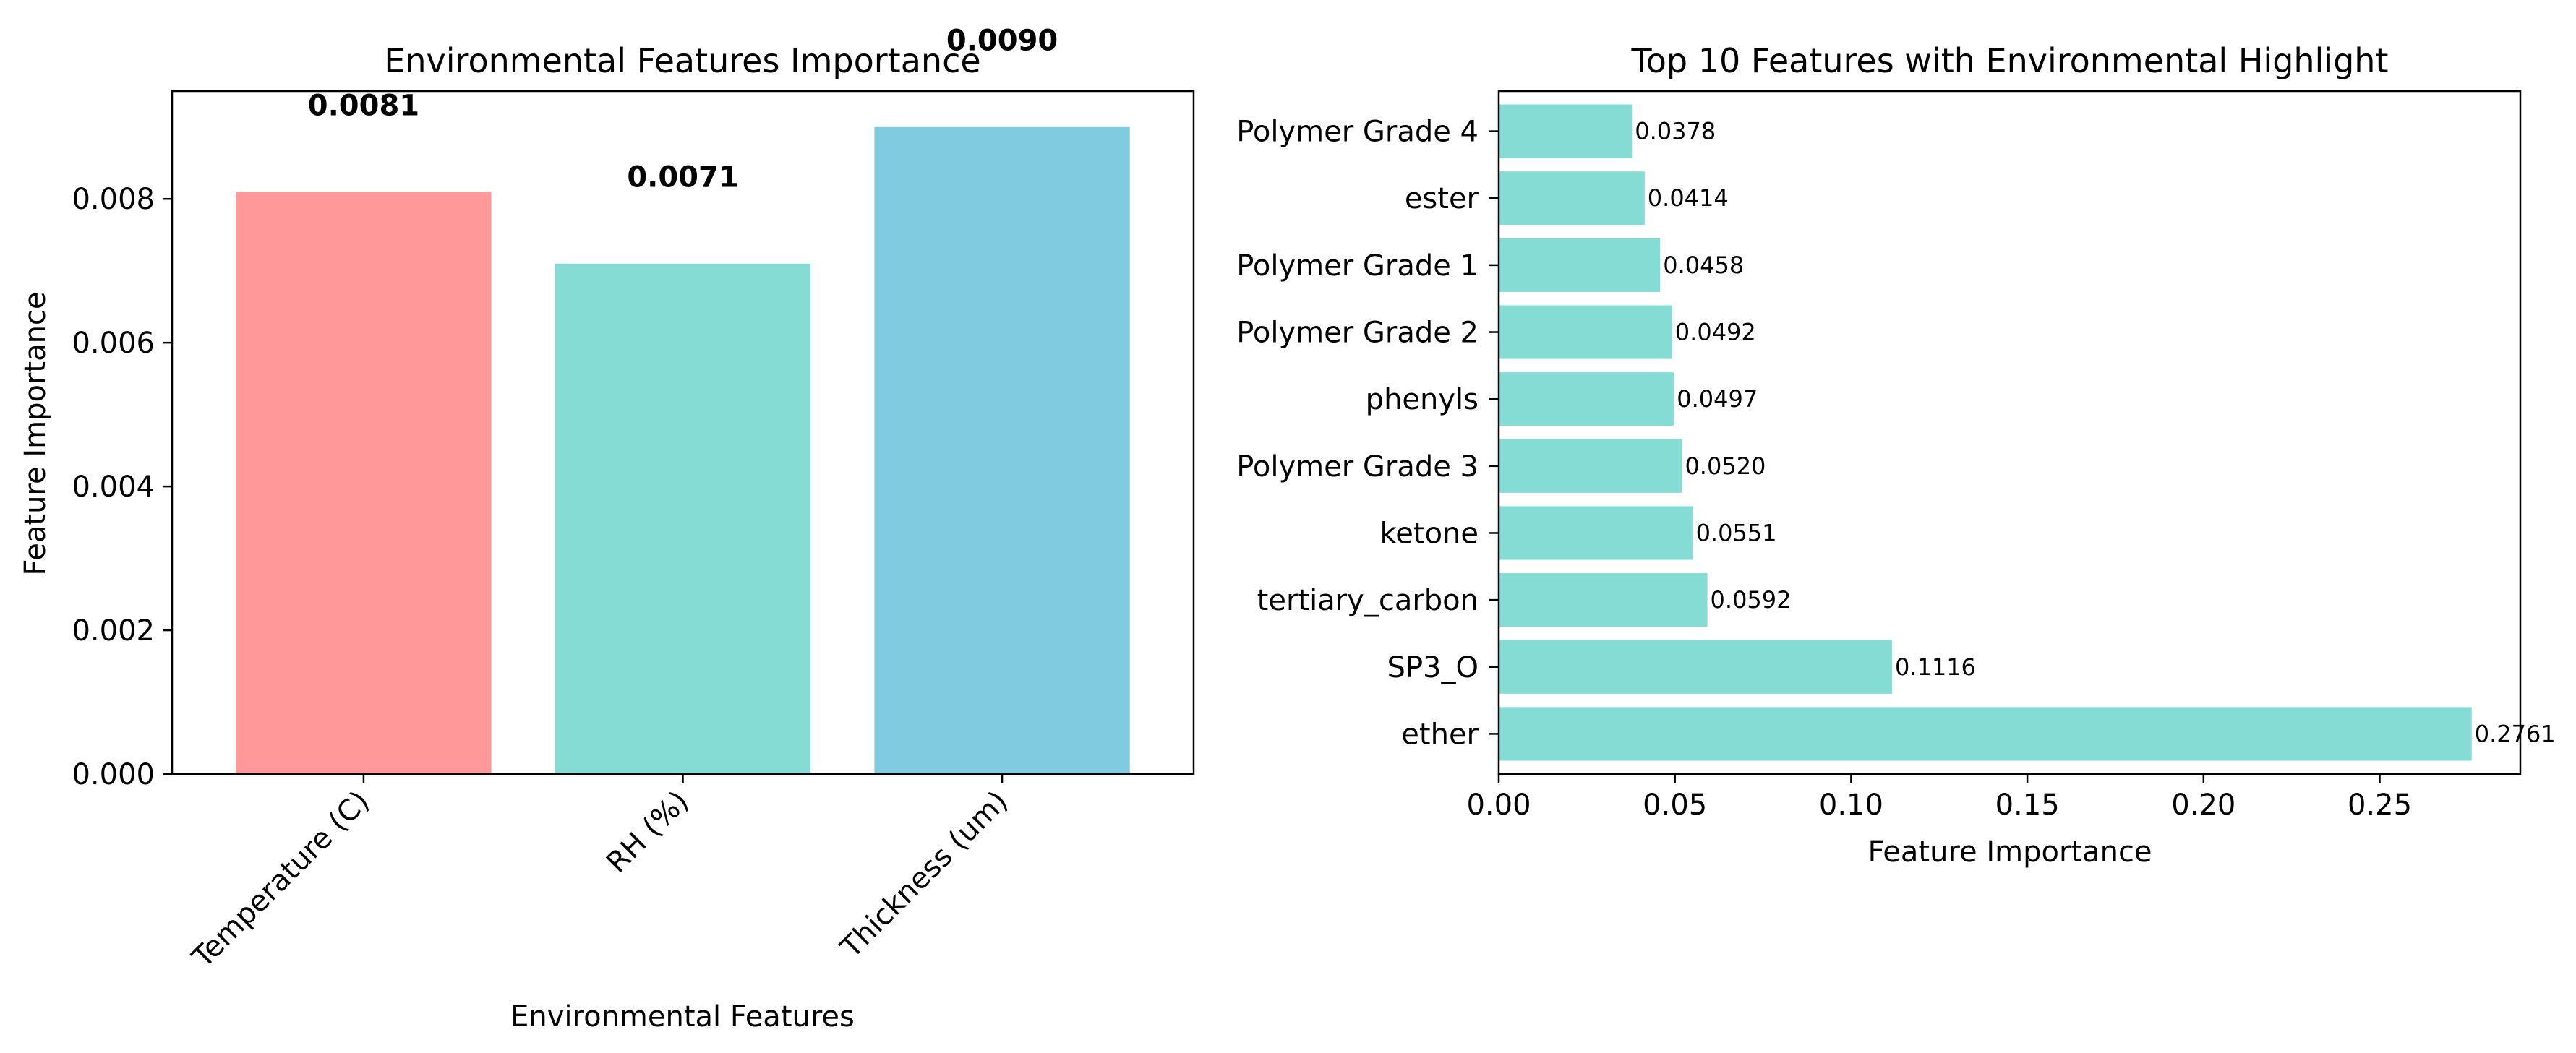  What do you see at coordinates (1368, 600) in the screenshot?
I see `chart2-y-tick-label: tertiary_carbon` at bounding box center [1368, 600].